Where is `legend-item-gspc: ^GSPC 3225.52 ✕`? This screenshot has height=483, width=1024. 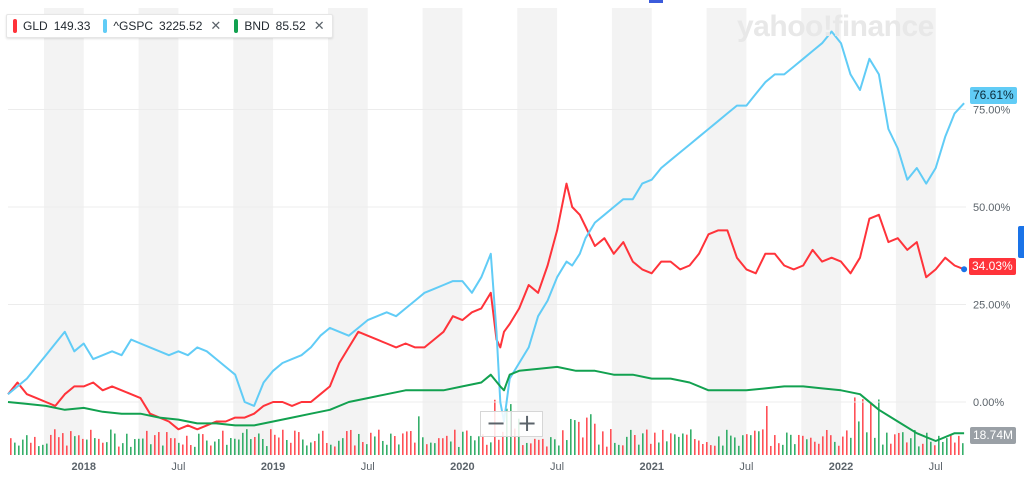 legend-item-gspc: ^GSPC 3225.52 ✕ is located at coordinates (162, 26).